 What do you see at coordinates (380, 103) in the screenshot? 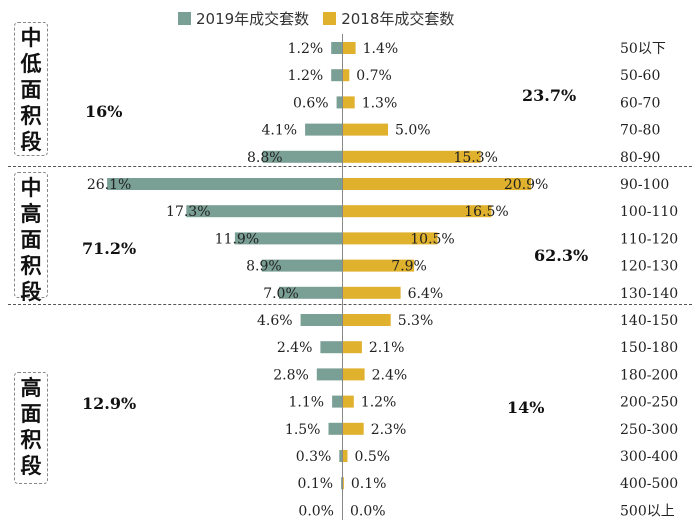
I see `label-2018-60-70: 1.3%` at bounding box center [380, 103].